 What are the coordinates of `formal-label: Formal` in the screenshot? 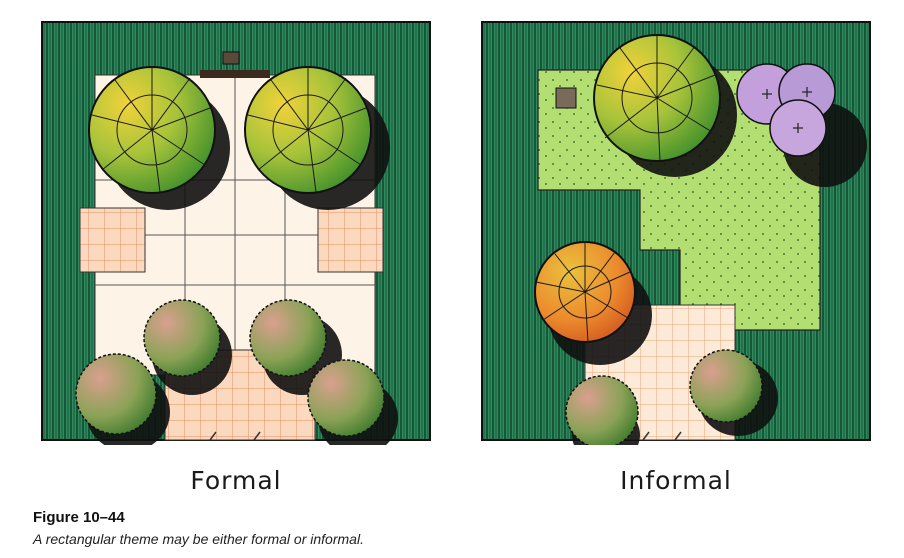 It's located at (236, 480).